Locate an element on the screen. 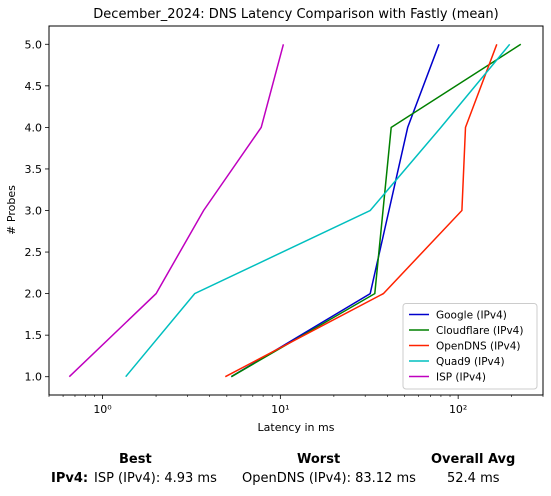 The width and height of the screenshot is (551, 496). summary-header-worst: Worst is located at coordinates (318, 459).